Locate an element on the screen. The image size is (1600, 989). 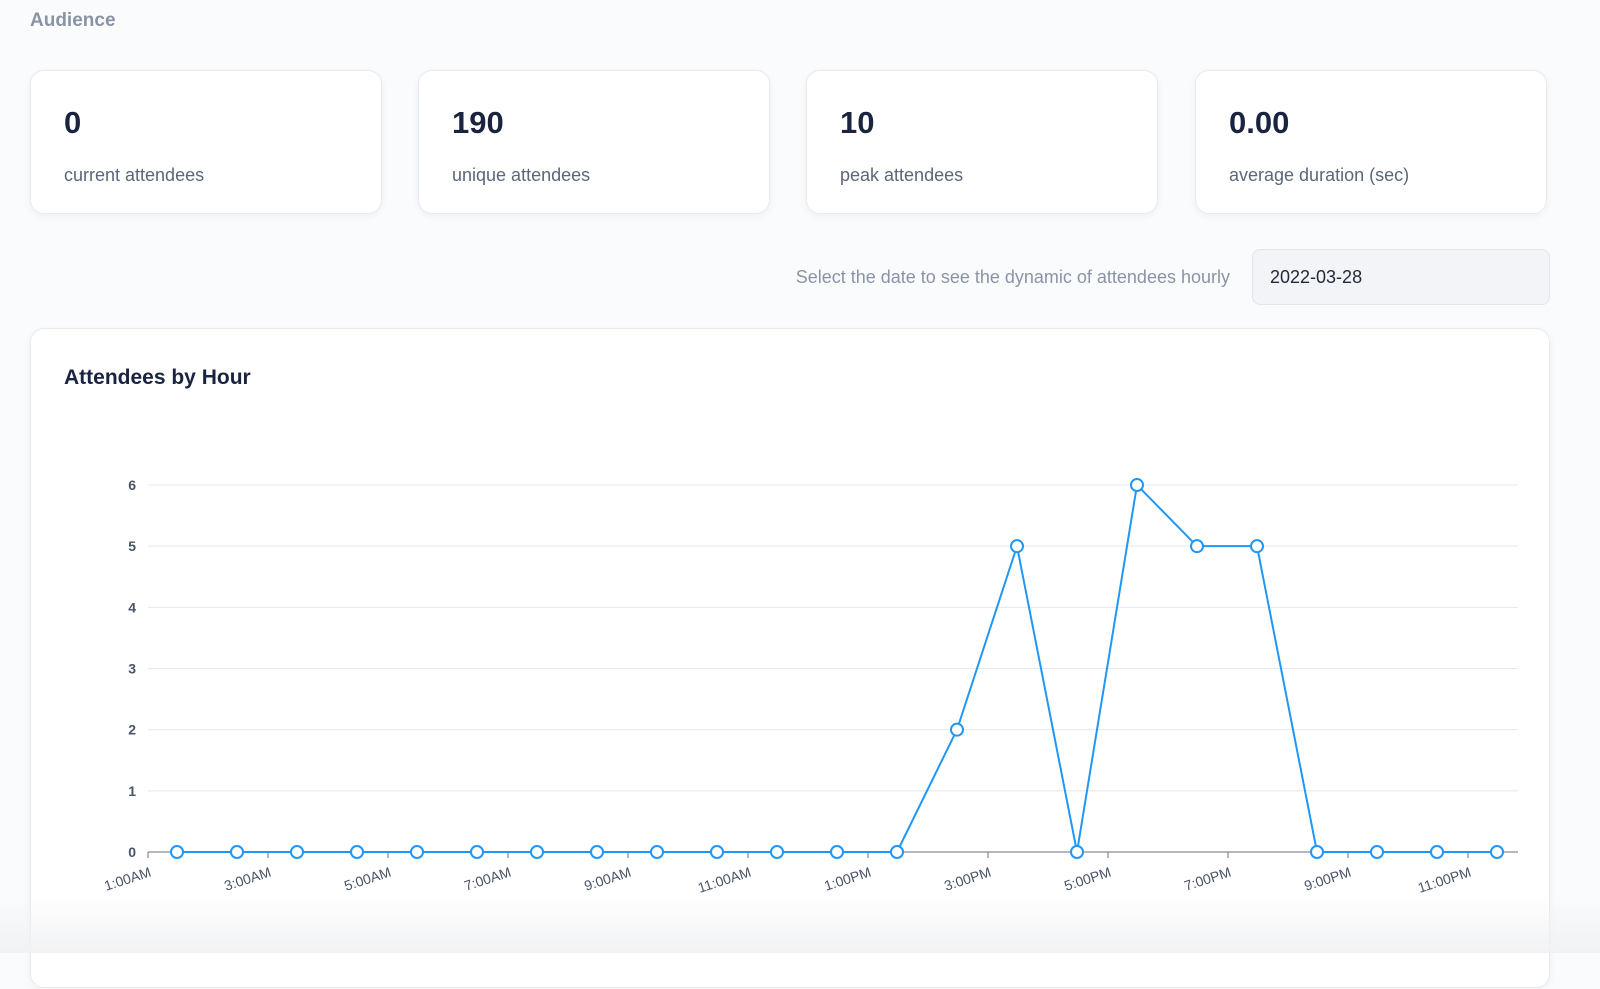
bottom-fade is located at coordinates (800, 924).